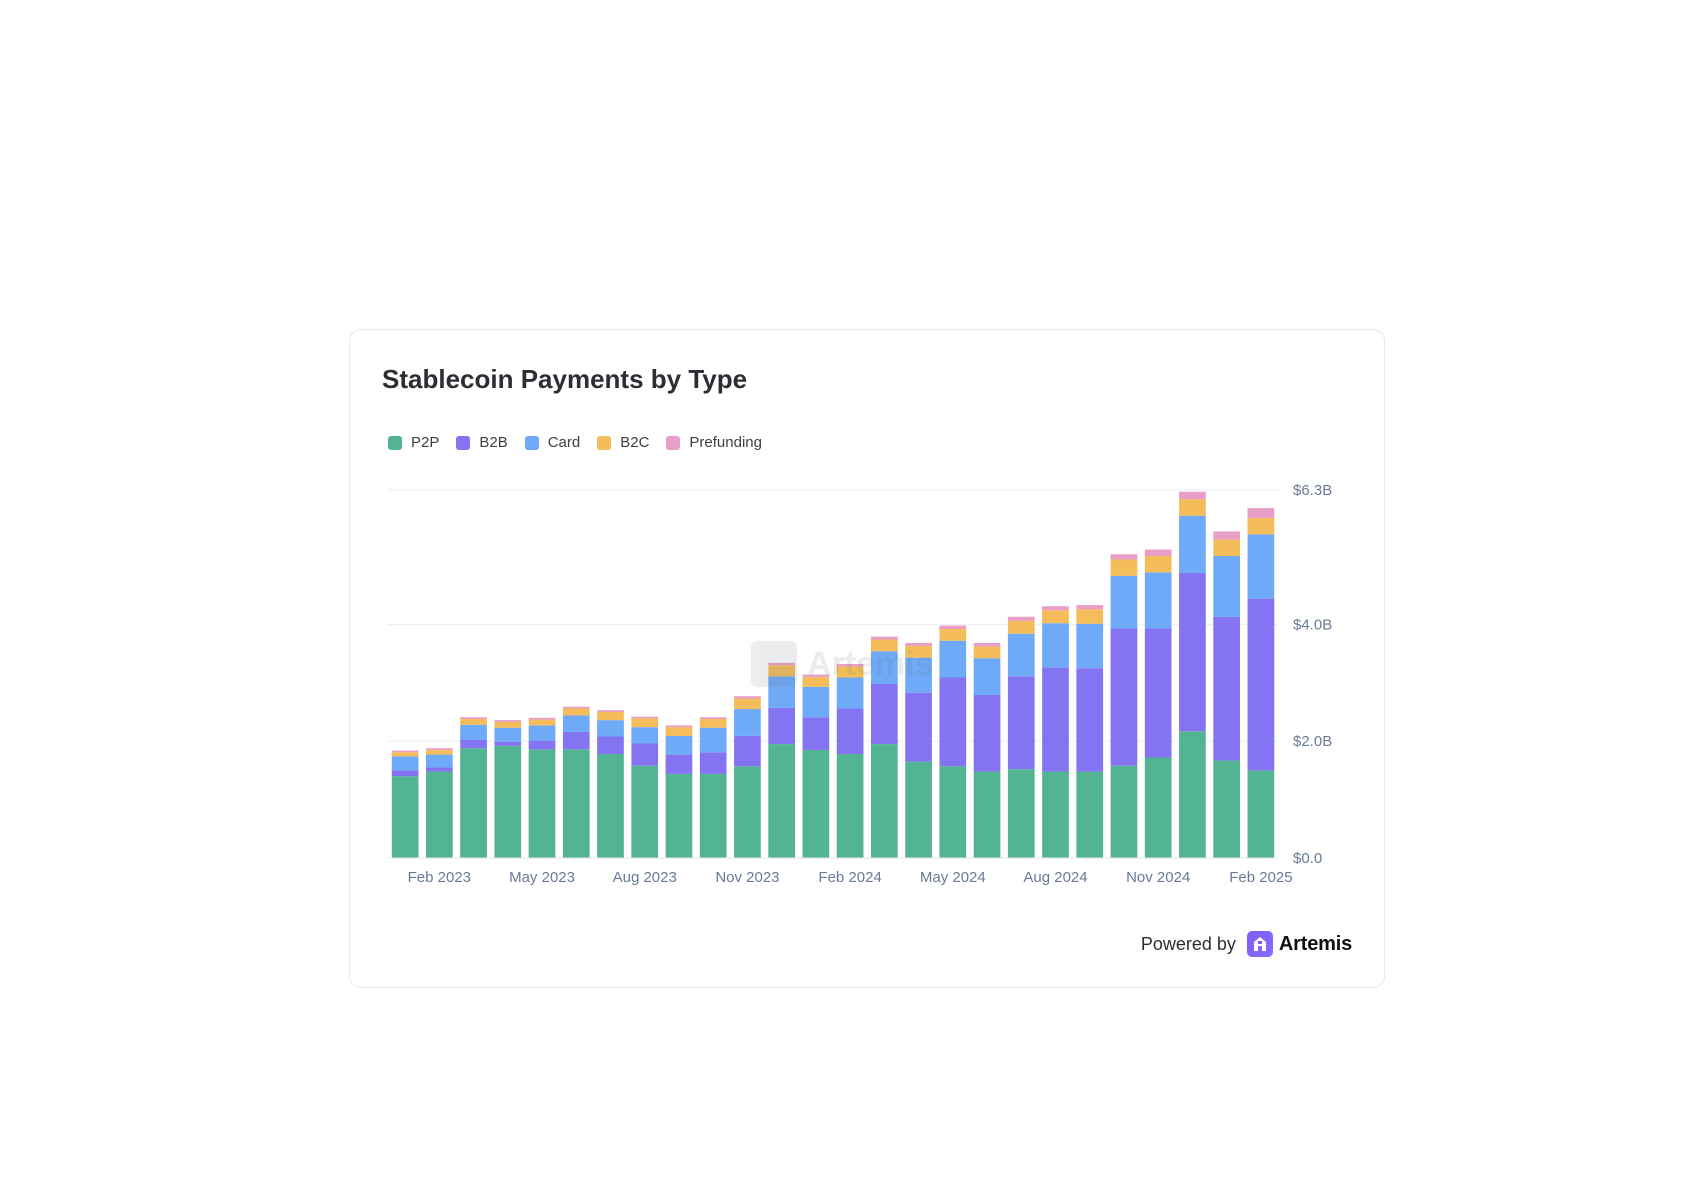 This screenshot has width=1684, height=1191. Describe the element at coordinates (714, 442) in the screenshot. I see `legend-item-prefunding: Prefunding` at that location.